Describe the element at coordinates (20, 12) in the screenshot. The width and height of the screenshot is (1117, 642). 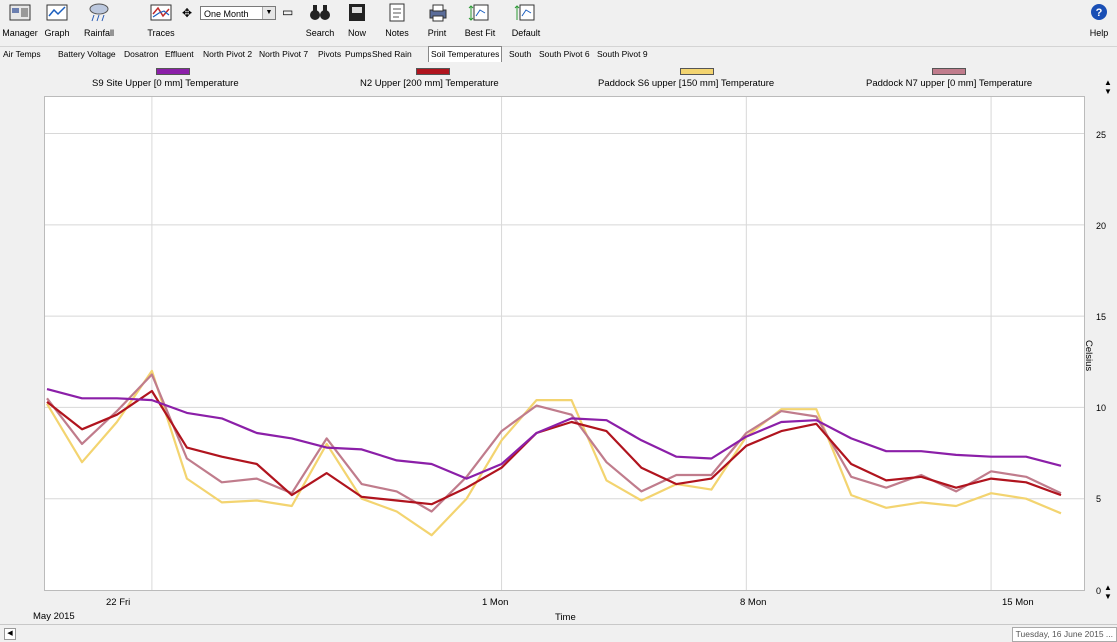
I see `manager-icon` at that location.